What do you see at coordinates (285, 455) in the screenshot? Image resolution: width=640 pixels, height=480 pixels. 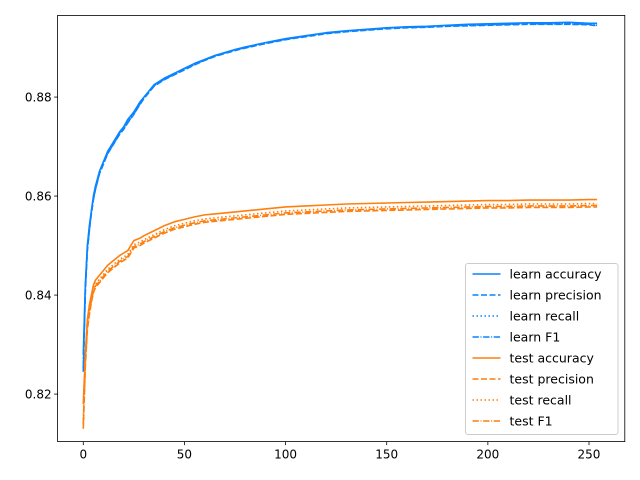 I see `x-tick-label: 100` at bounding box center [285, 455].